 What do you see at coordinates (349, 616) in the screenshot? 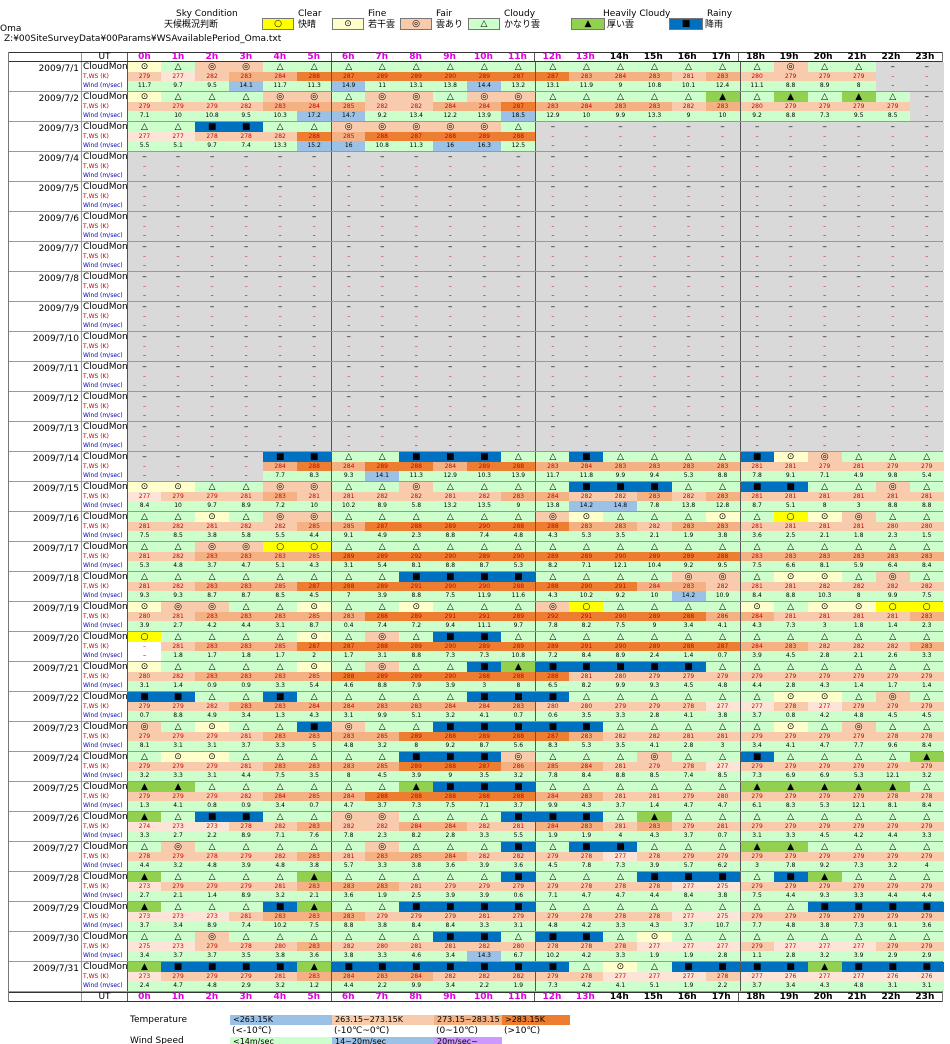
I see `temperature-value: 283` at bounding box center [349, 616].